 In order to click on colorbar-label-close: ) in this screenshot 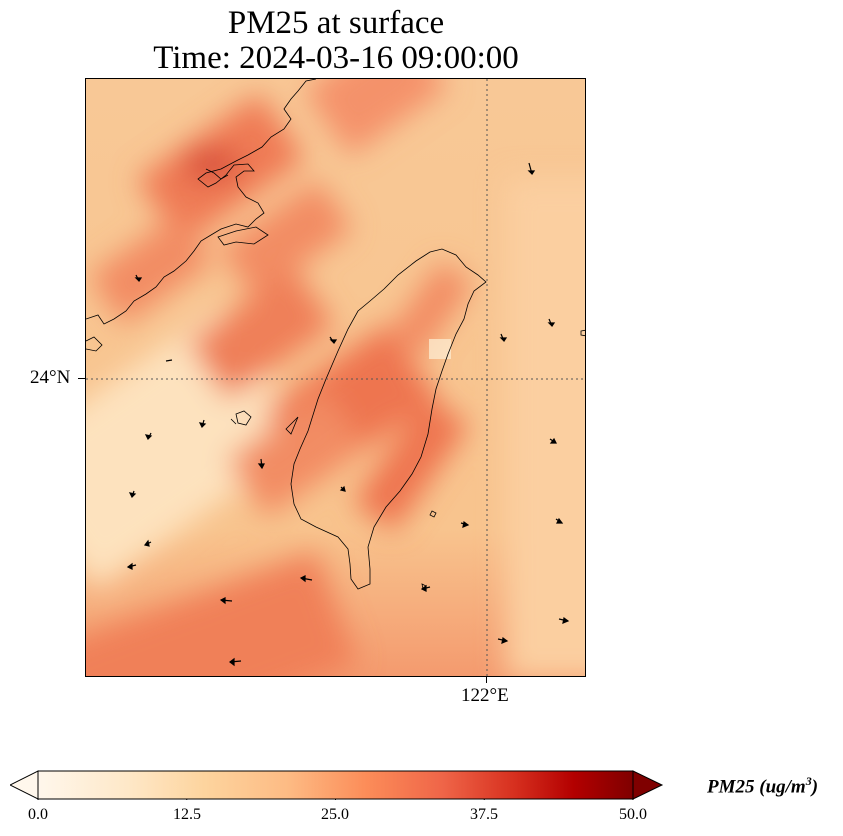, I will do `click(815, 787)`.